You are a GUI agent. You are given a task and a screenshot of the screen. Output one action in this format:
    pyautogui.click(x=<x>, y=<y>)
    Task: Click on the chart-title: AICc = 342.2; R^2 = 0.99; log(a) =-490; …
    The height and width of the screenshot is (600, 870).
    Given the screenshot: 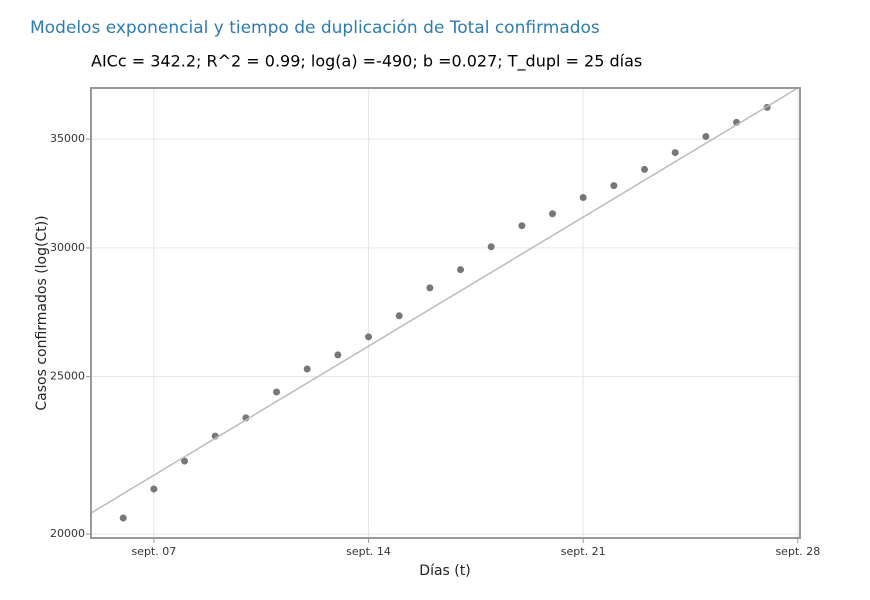 What is the action you would take?
    pyautogui.click(x=366, y=62)
    